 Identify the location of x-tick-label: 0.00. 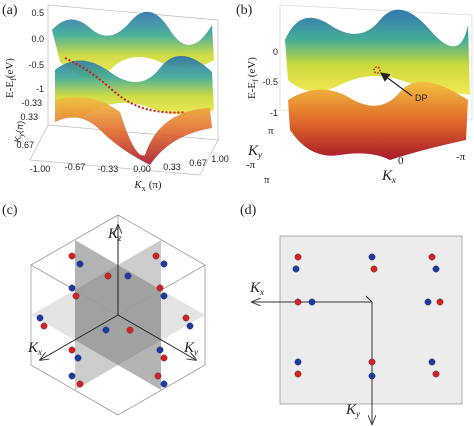
(142, 169).